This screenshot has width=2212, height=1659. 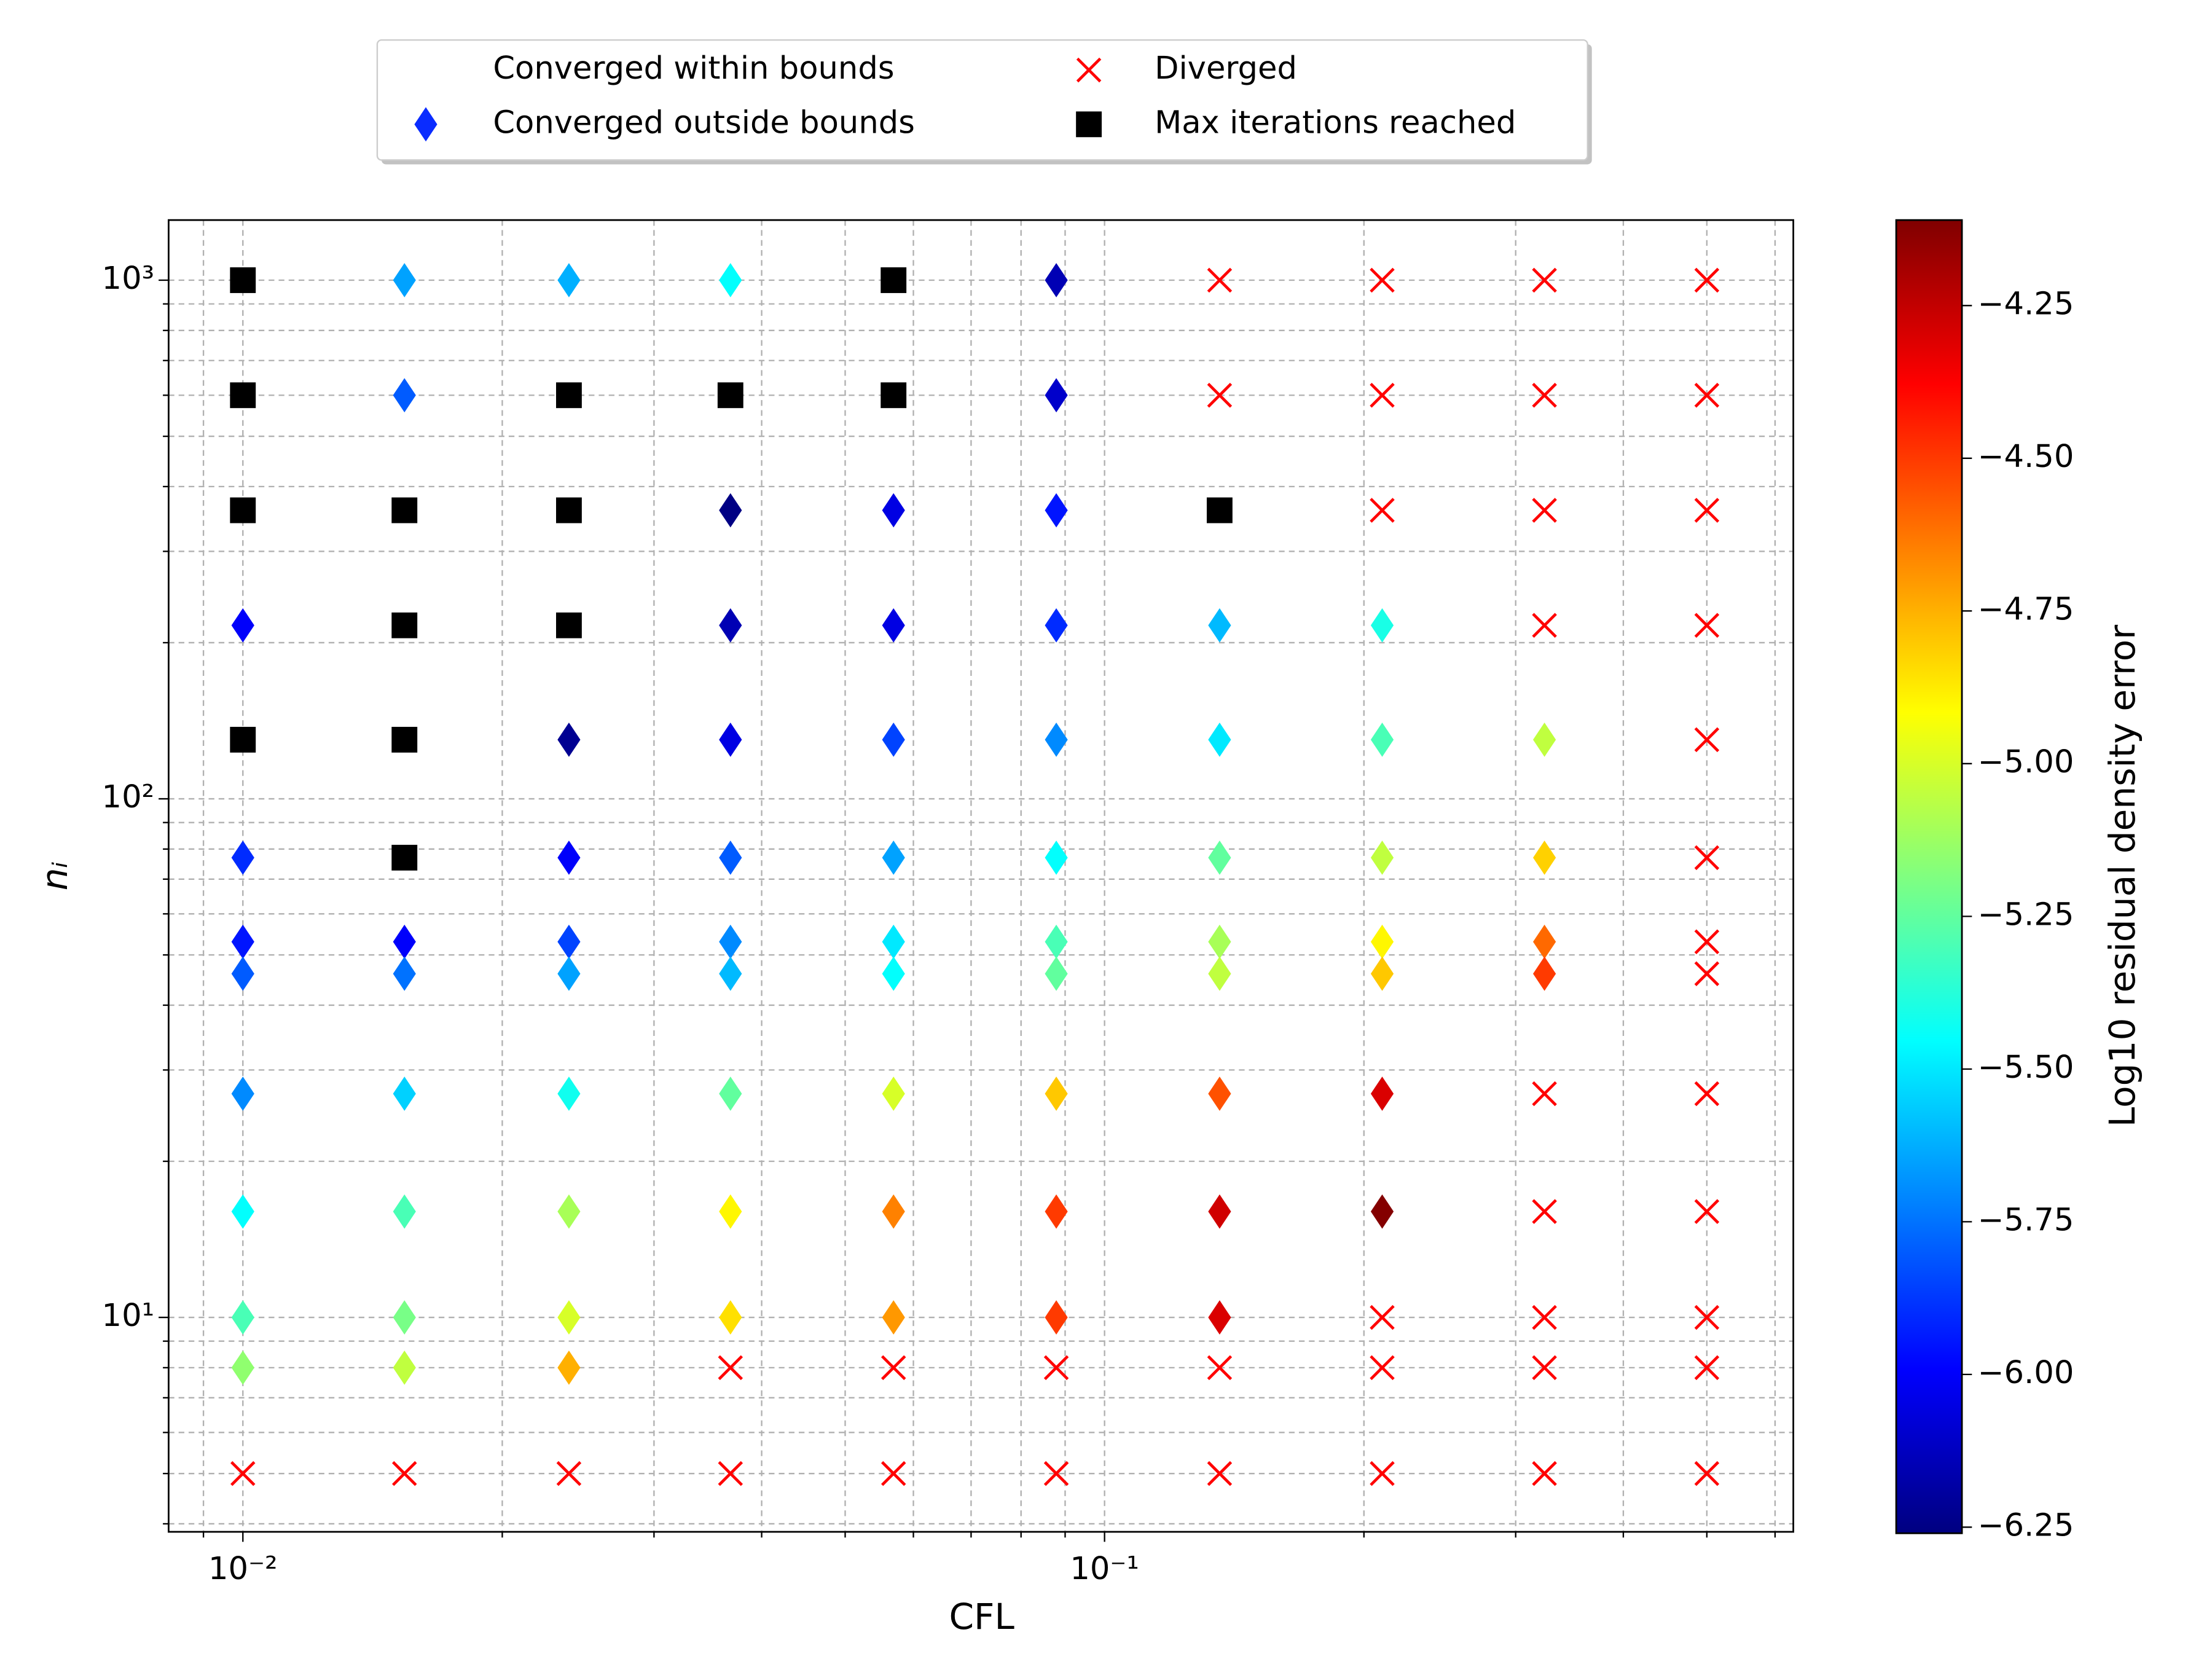 I want to click on colorbar-tick-label: −4.75, so click(x=2026, y=609).